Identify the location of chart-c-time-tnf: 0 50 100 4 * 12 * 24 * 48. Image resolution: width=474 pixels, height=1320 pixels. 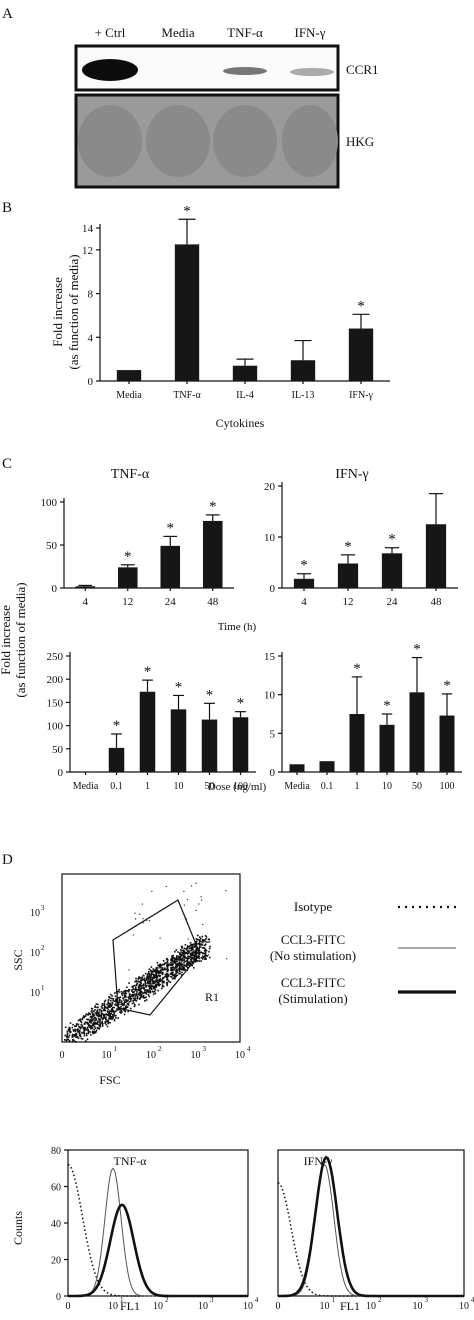
(137, 552).